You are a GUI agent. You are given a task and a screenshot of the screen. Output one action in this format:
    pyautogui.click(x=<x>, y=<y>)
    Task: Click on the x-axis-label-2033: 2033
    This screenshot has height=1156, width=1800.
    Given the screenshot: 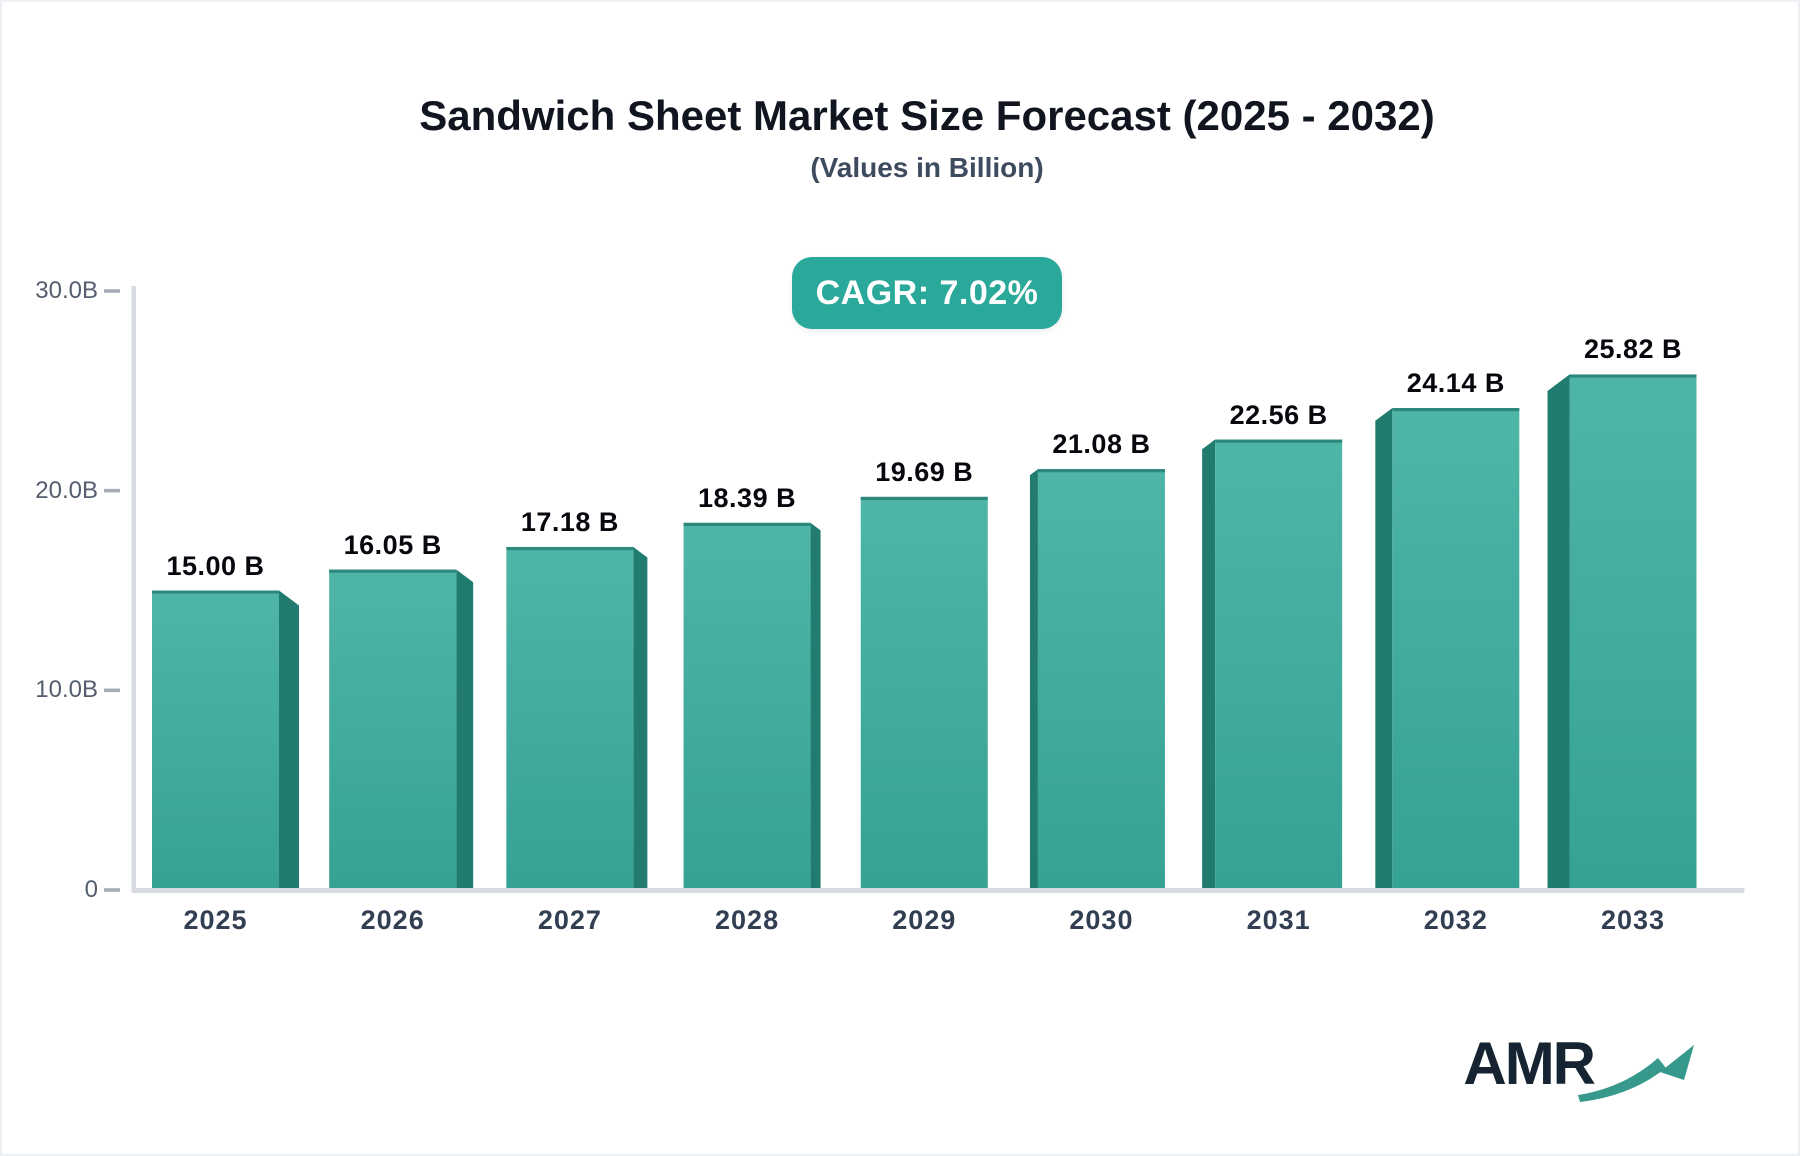 What is the action you would take?
    pyautogui.click(x=1633, y=920)
    